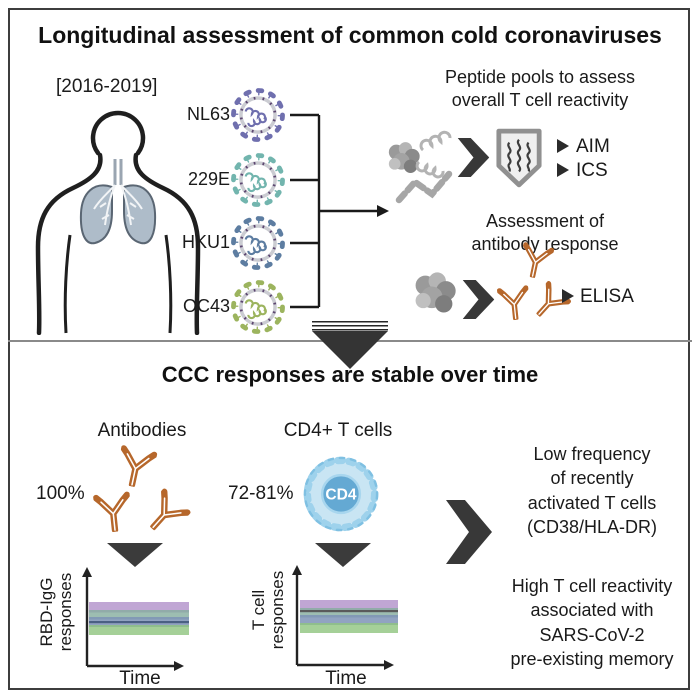 The width and height of the screenshot is (700, 700). Describe the element at coordinates (258, 243) in the screenshot. I see `virus-icon-hku1` at that location.